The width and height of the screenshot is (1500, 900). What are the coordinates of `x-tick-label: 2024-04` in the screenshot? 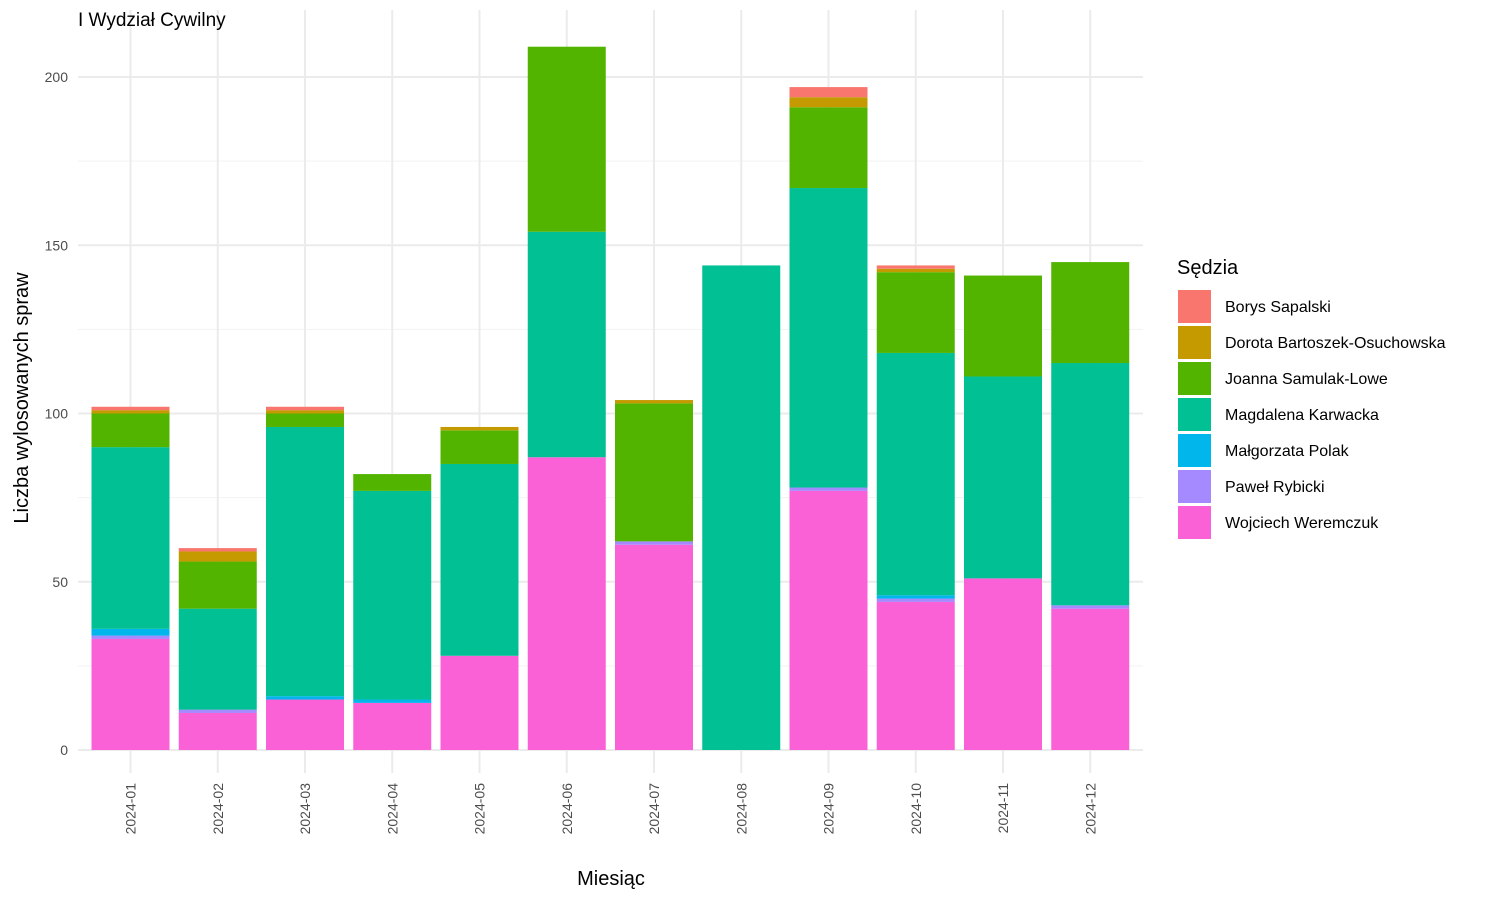 It's located at (392, 809).